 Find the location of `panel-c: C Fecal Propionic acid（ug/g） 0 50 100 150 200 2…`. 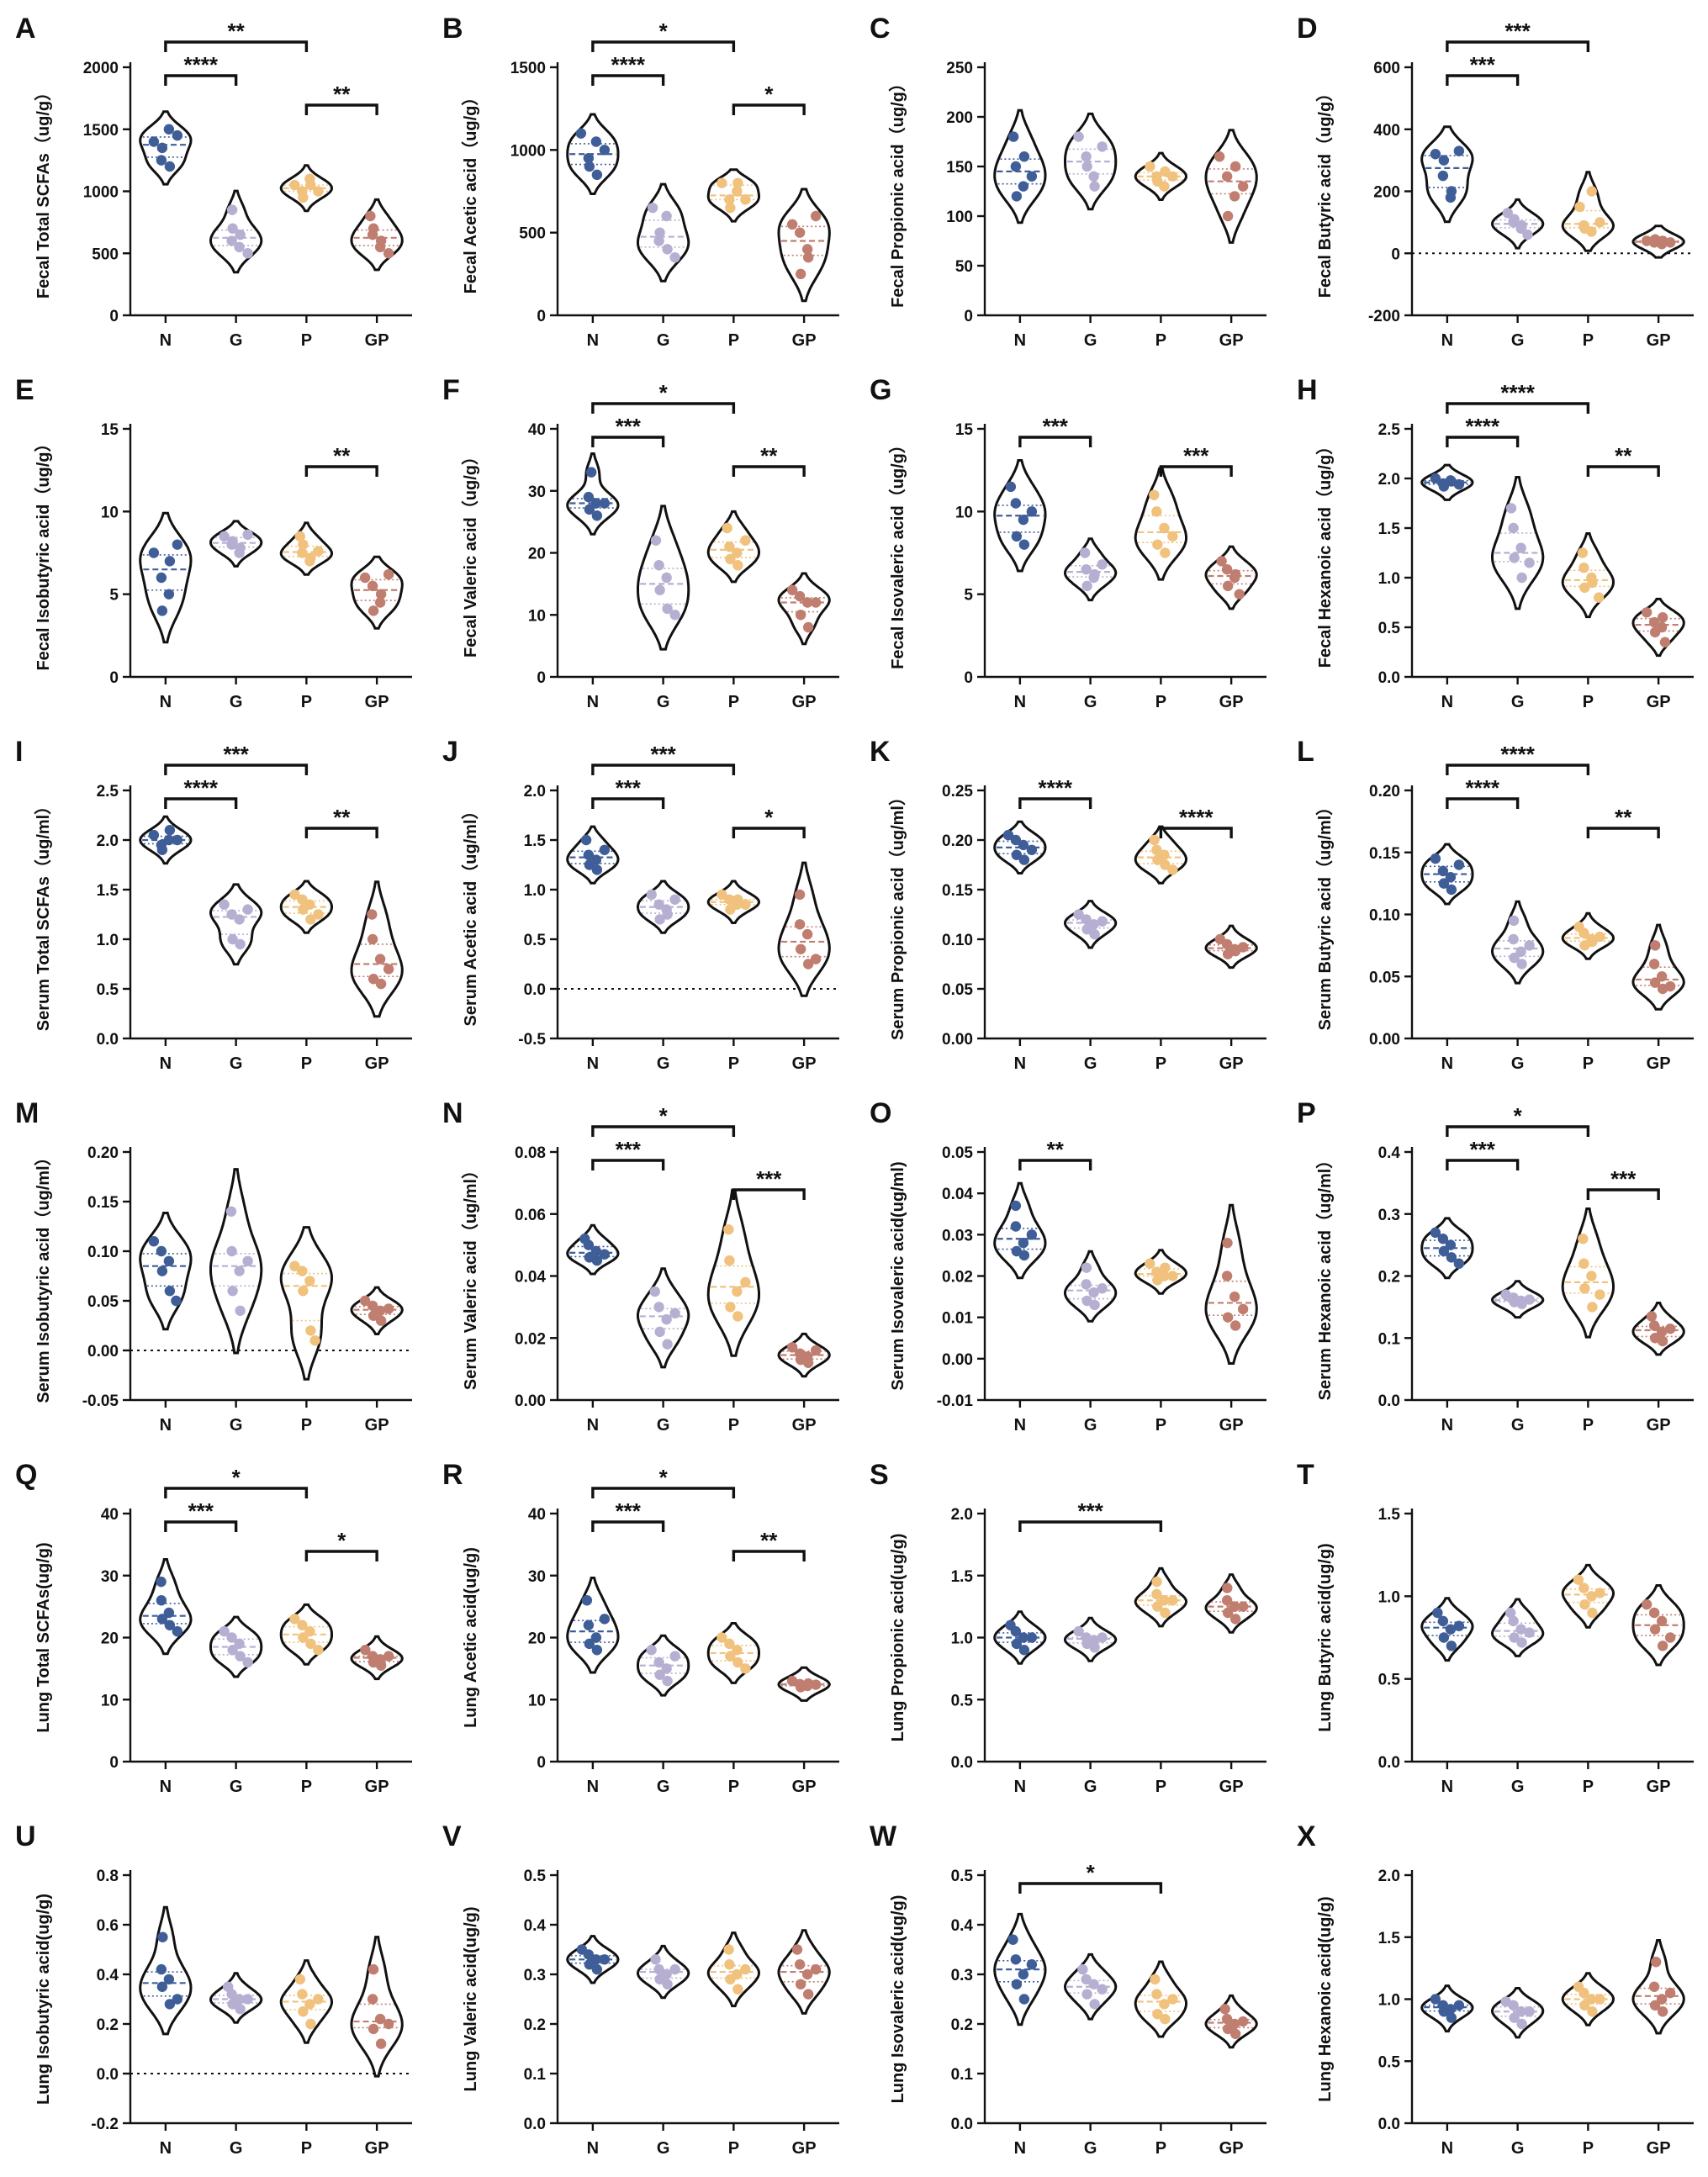

panel-c: C Fecal Propionic acid（ug/g） 0 50 100 150 200 2… is located at coordinates (1068, 181).